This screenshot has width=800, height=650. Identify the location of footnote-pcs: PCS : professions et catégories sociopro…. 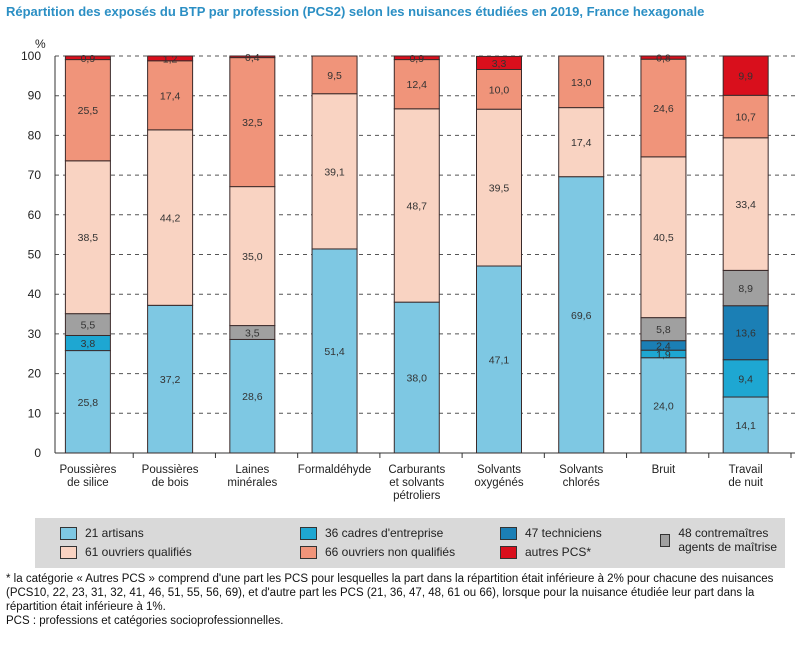
(145, 621).